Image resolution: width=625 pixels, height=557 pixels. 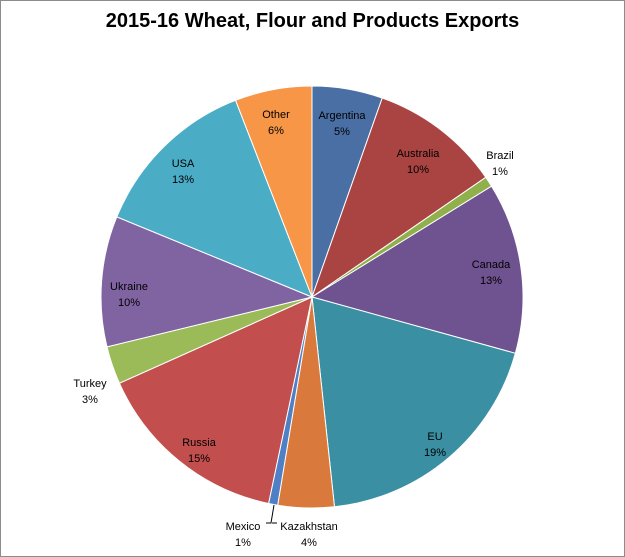 What do you see at coordinates (309, 543) in the screenshot?
I see `slice-label-percent: 4%` at bounding box center [309, 543].